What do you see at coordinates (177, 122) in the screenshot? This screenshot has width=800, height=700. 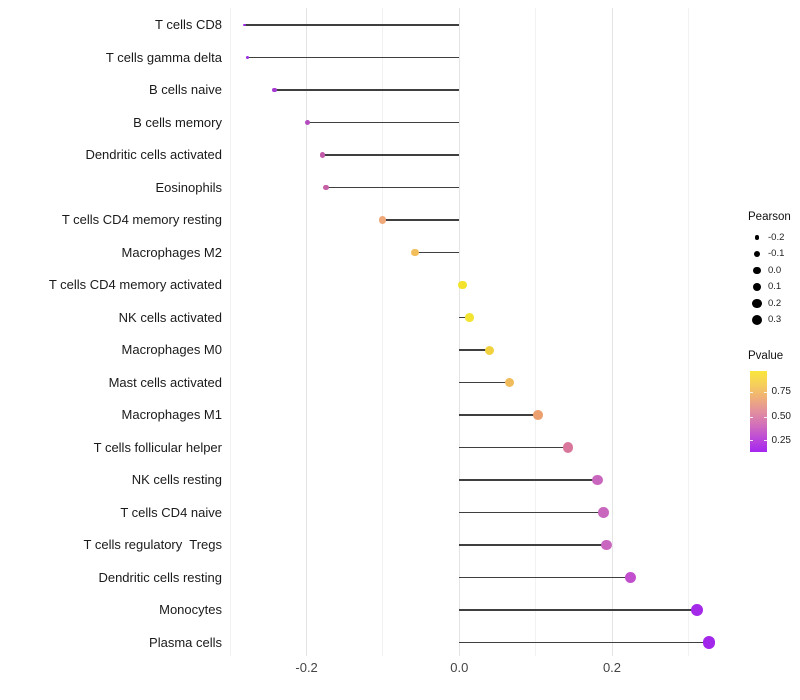 I see `row-label: B cells memory` at bounding box center [177, 122].